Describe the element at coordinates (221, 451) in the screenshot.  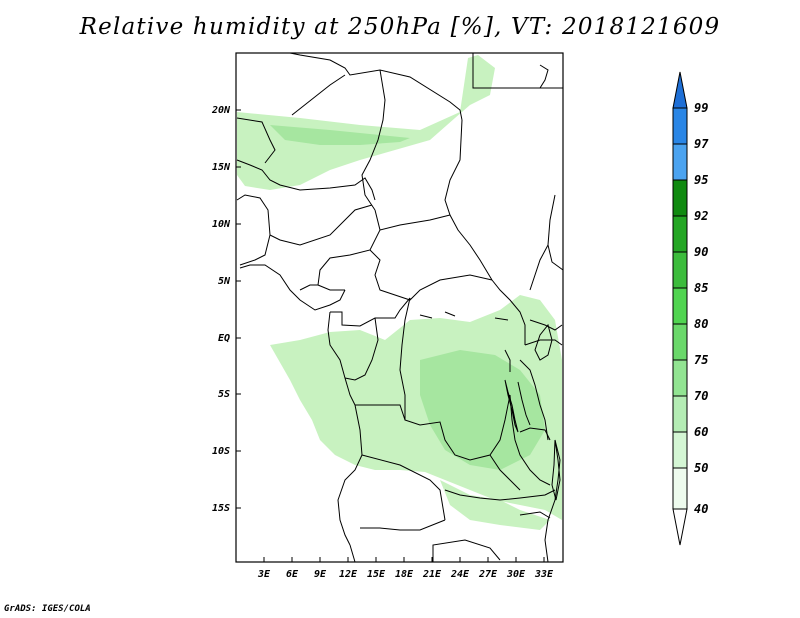
I see `lat-label: 10S` at that location.